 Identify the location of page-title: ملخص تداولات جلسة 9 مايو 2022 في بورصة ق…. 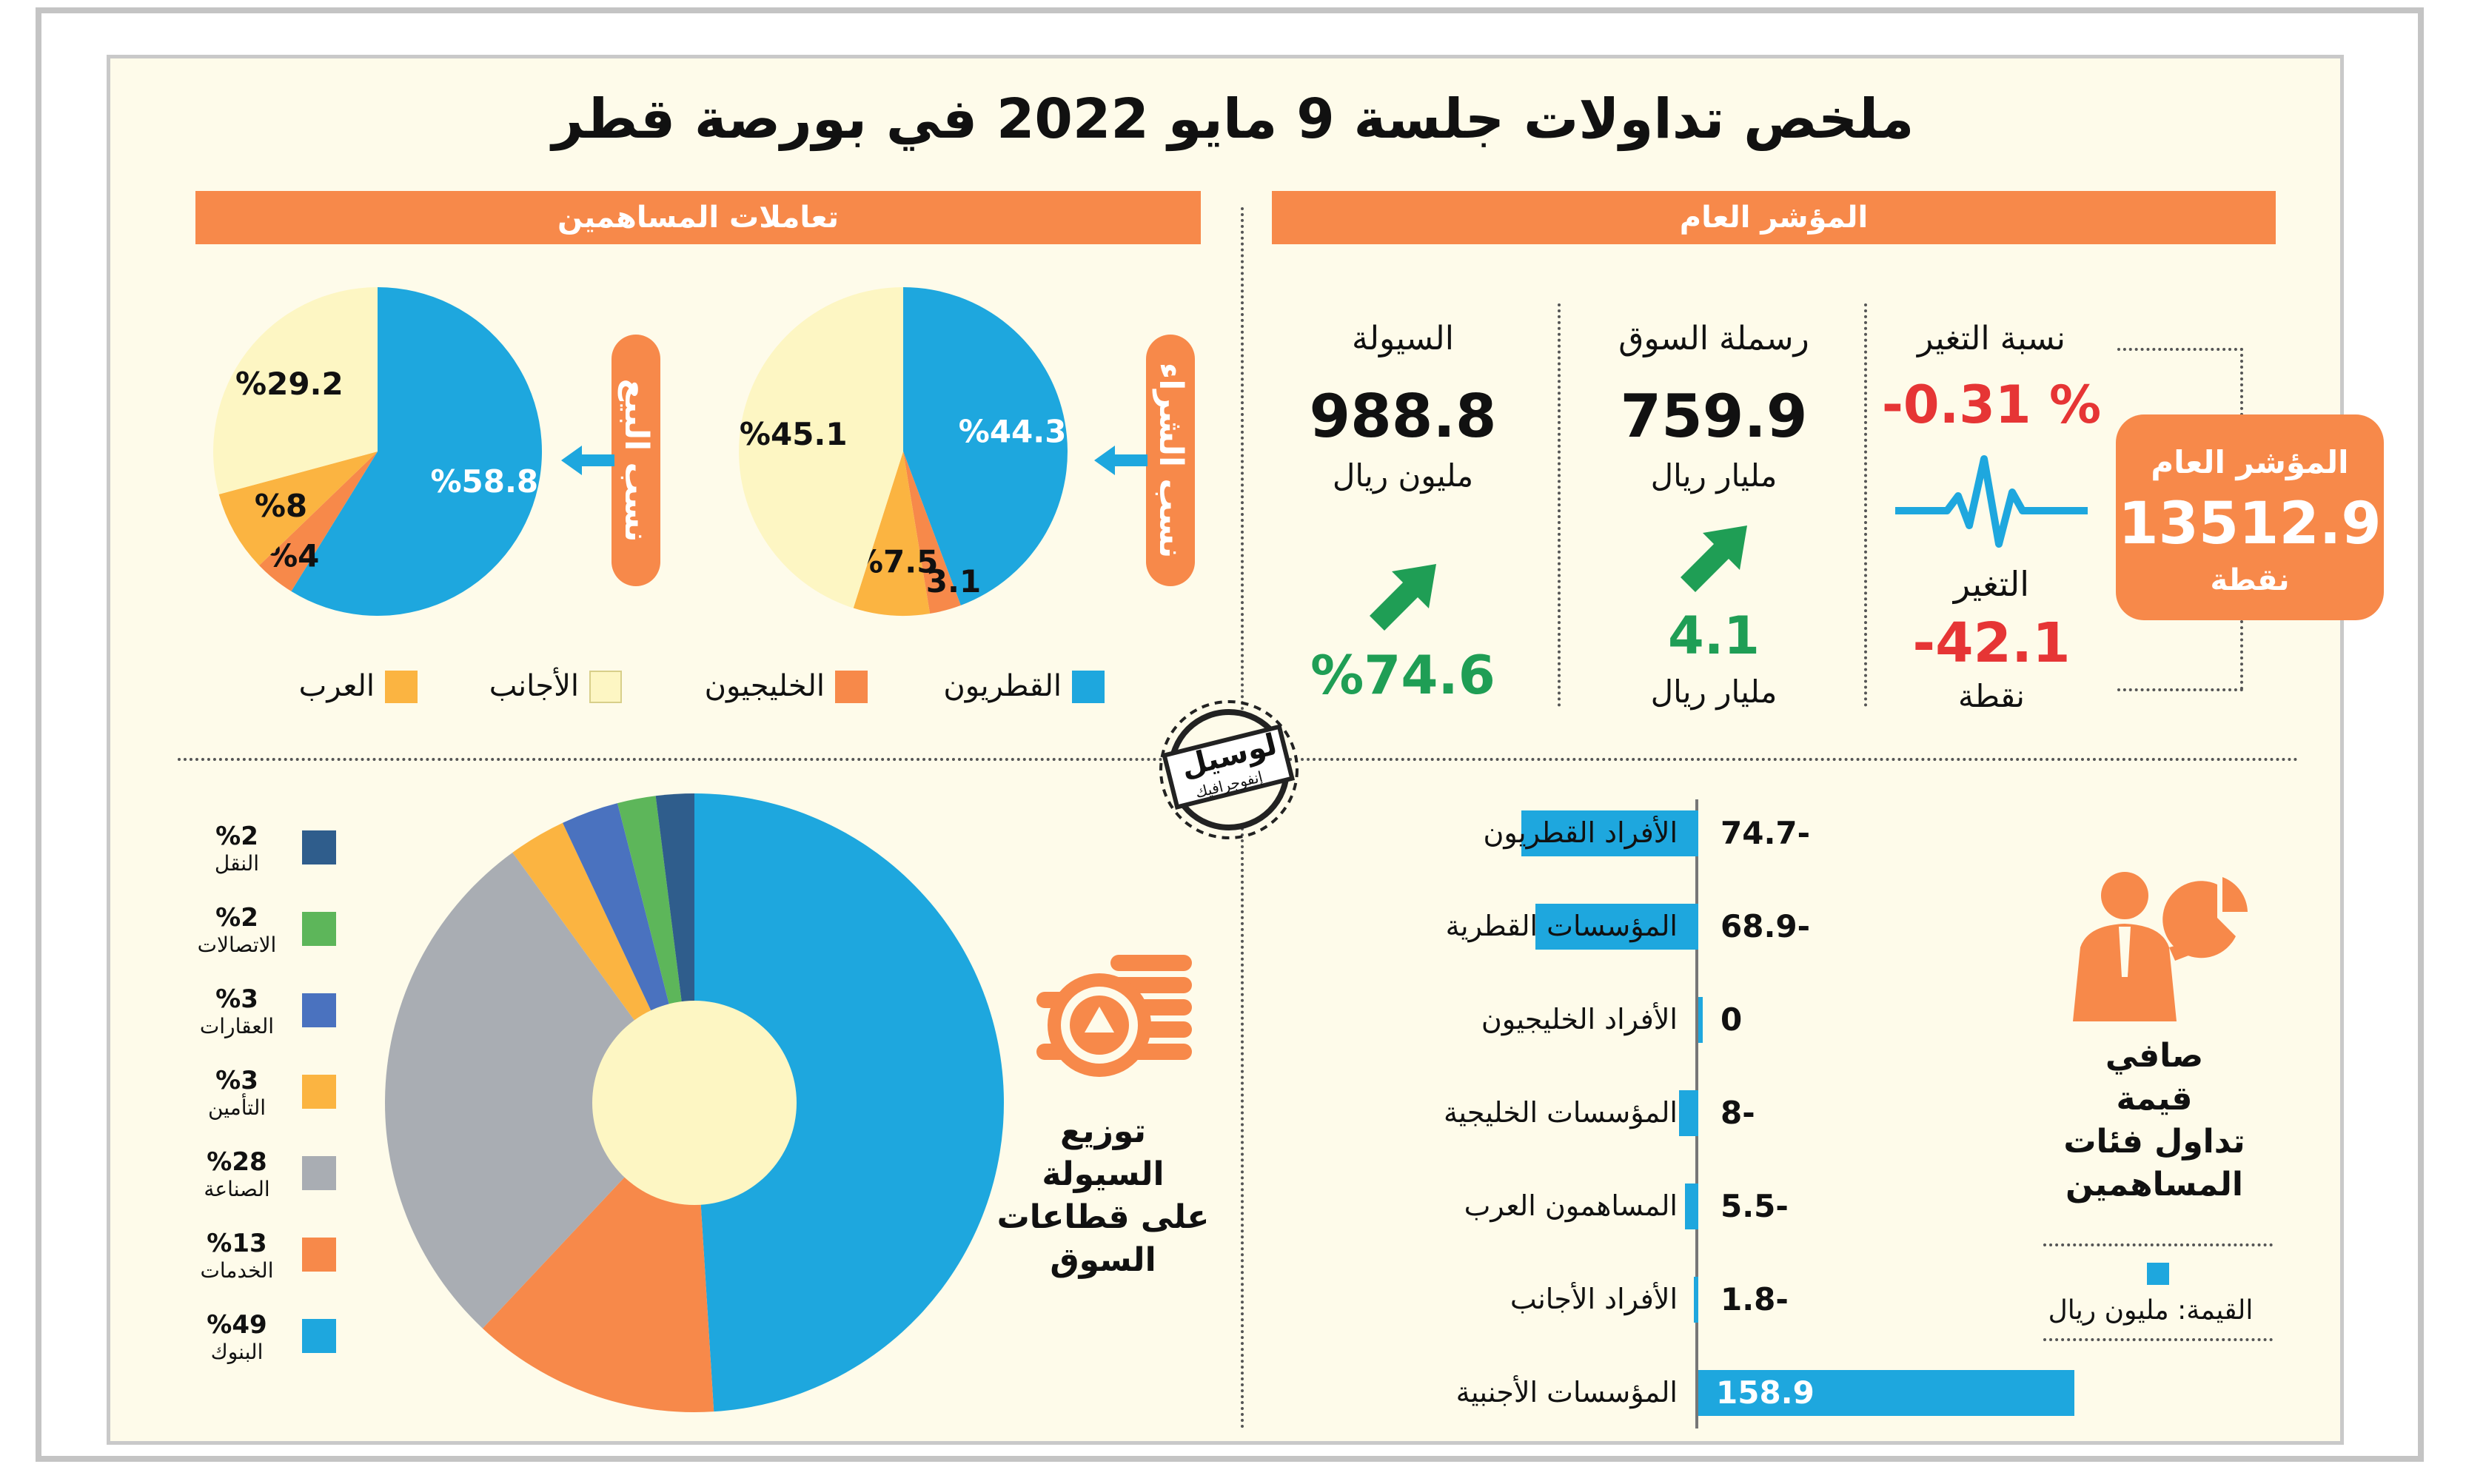
(1233, 119).